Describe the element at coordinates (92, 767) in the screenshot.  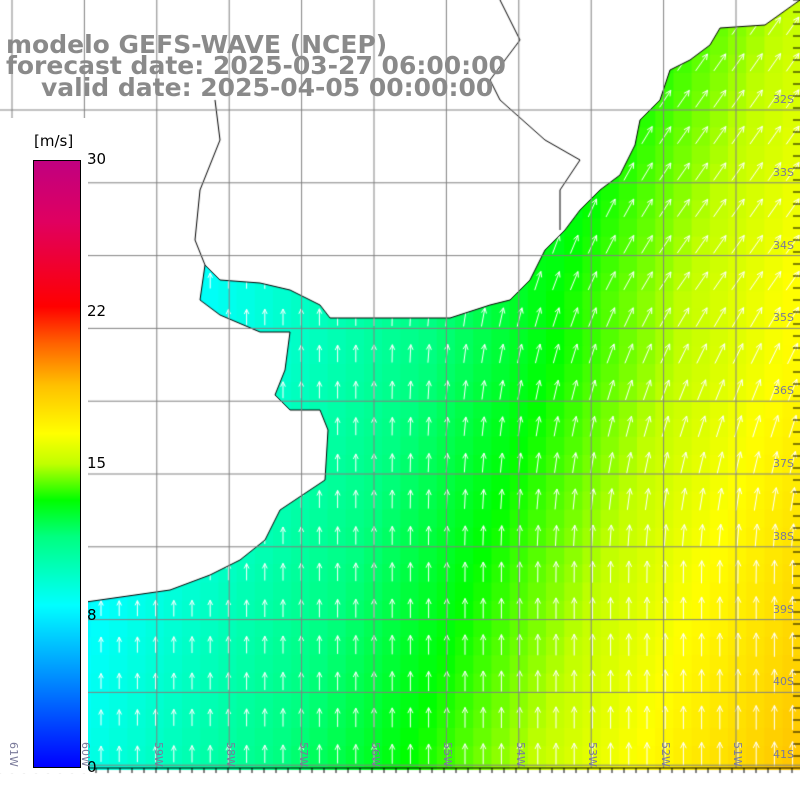
I see `colorbar-tick-0: 0` at that location.